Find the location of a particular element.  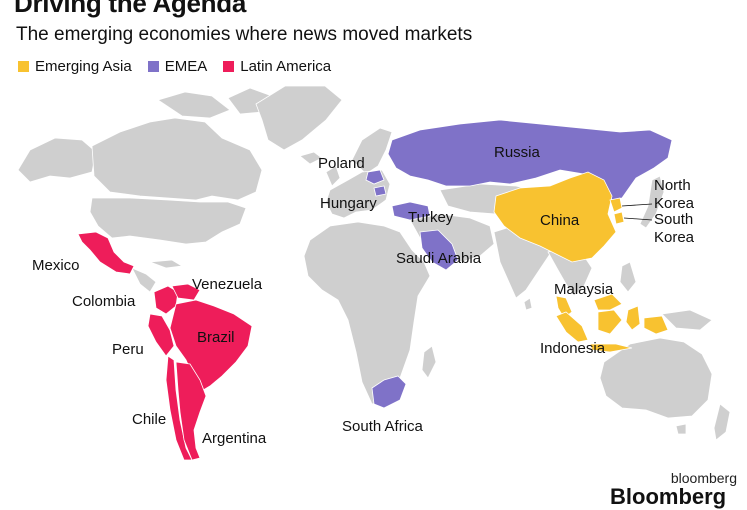

land-new-zealand is located at coordinates (722, 422).